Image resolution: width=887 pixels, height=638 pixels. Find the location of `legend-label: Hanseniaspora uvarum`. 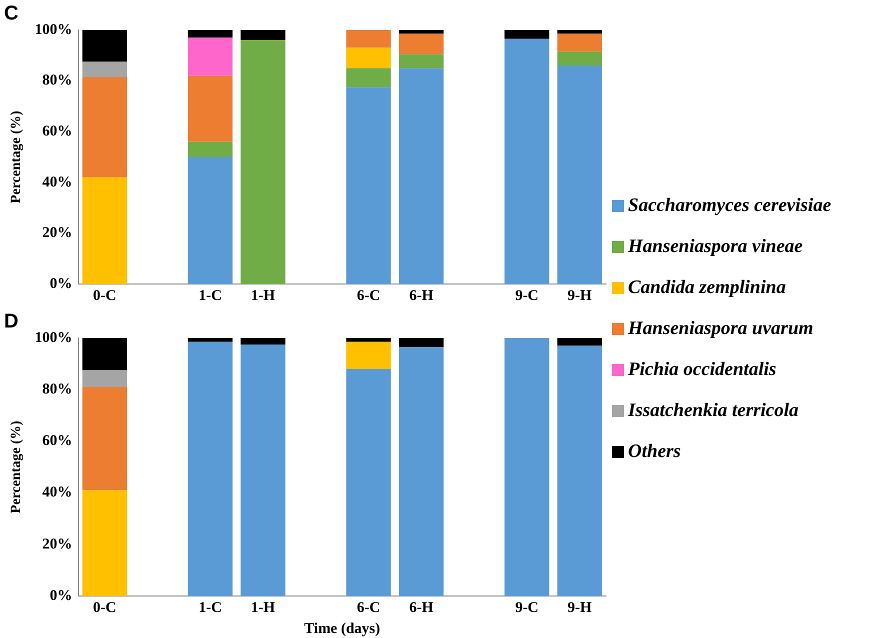

legend-label: Hanseniaspora uvarum is located at coordinates (721, 329).